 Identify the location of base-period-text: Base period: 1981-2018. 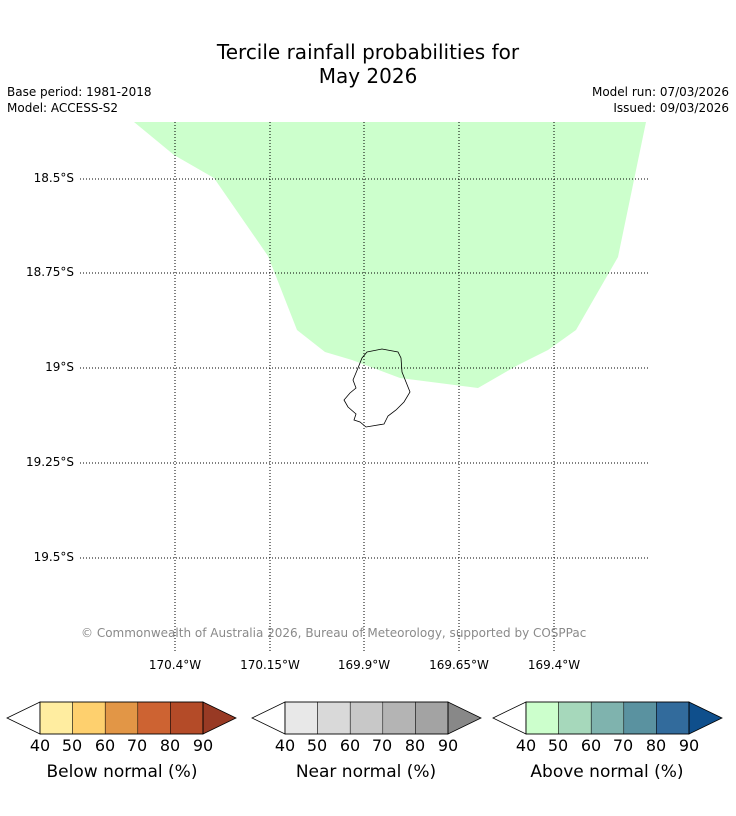
(79, 92).